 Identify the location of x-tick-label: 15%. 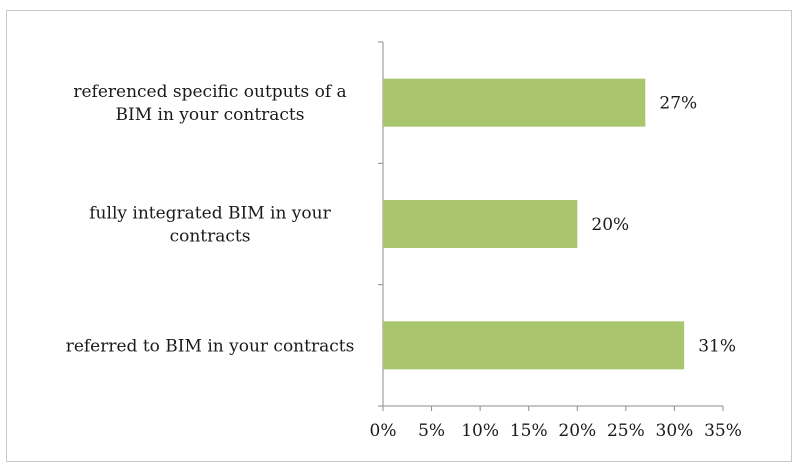
(529, 431).